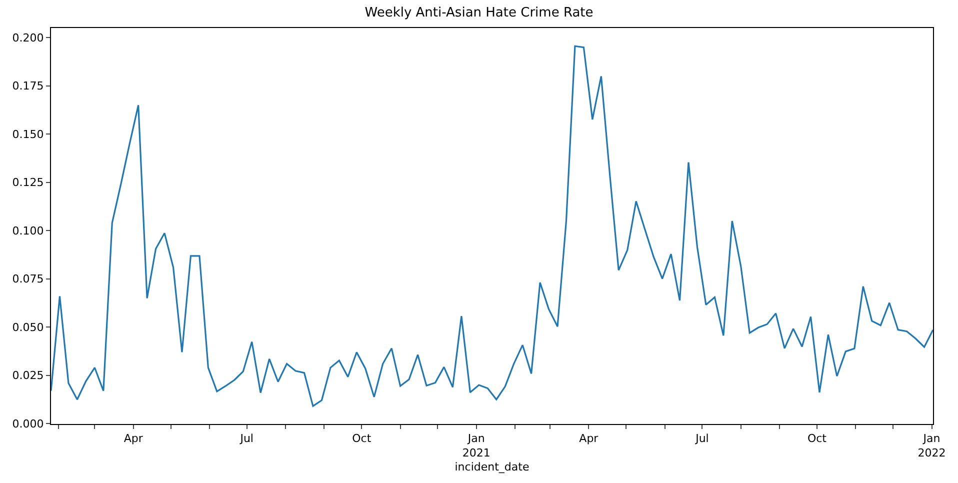 Image resolution: width=958 pixels, height=483 pixels. What do you see at coordinates (479, 12) in the screenshot?
I see `chart-title: Weekly Anti-Asian Hate Crime Rate` at bounding box center [479, 12].